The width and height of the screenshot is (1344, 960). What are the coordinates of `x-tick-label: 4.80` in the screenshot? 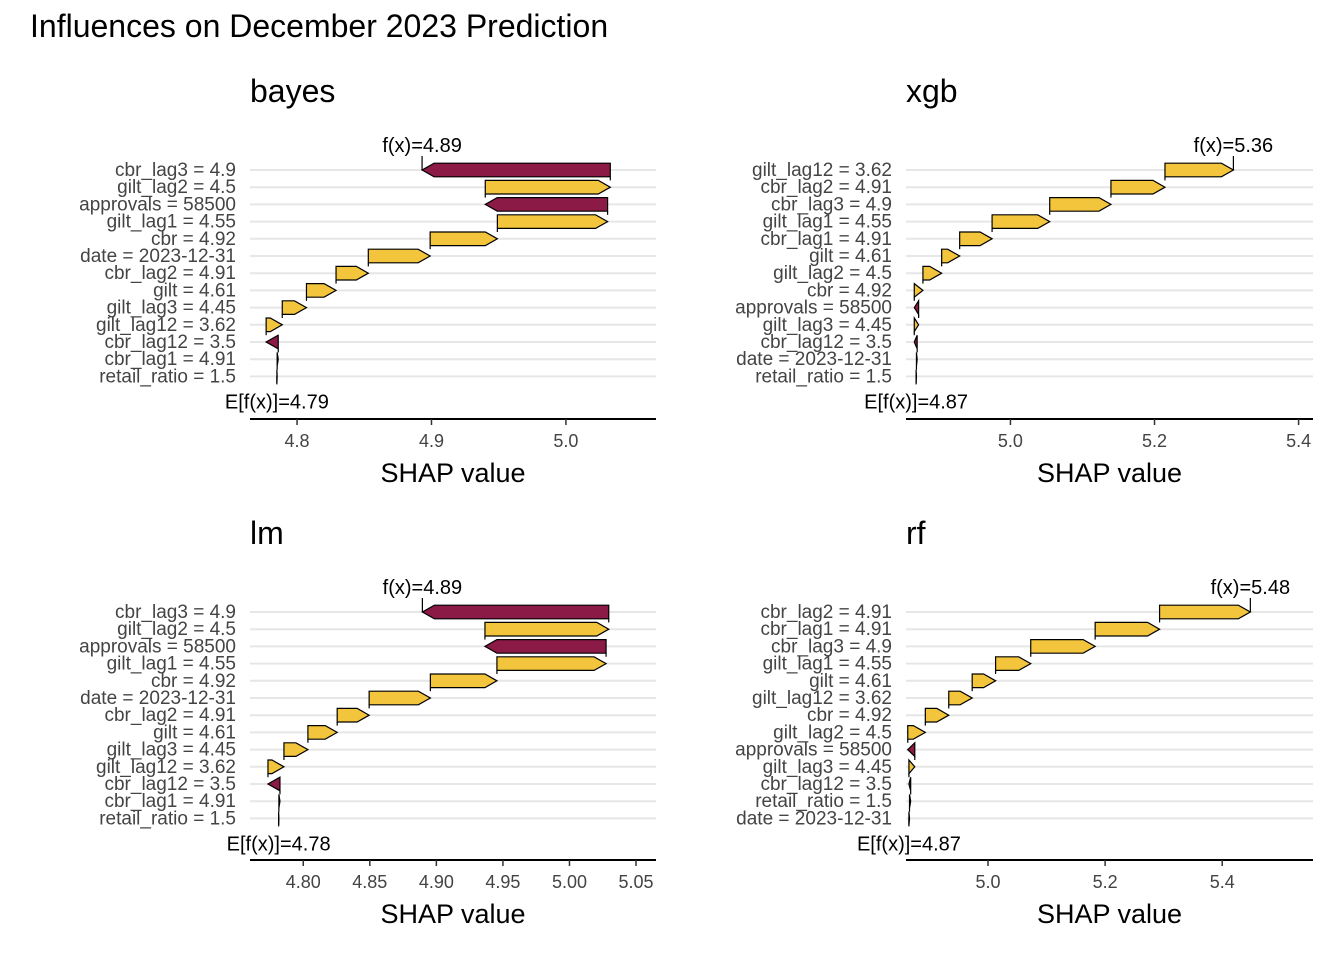 It's located at (303, 882).